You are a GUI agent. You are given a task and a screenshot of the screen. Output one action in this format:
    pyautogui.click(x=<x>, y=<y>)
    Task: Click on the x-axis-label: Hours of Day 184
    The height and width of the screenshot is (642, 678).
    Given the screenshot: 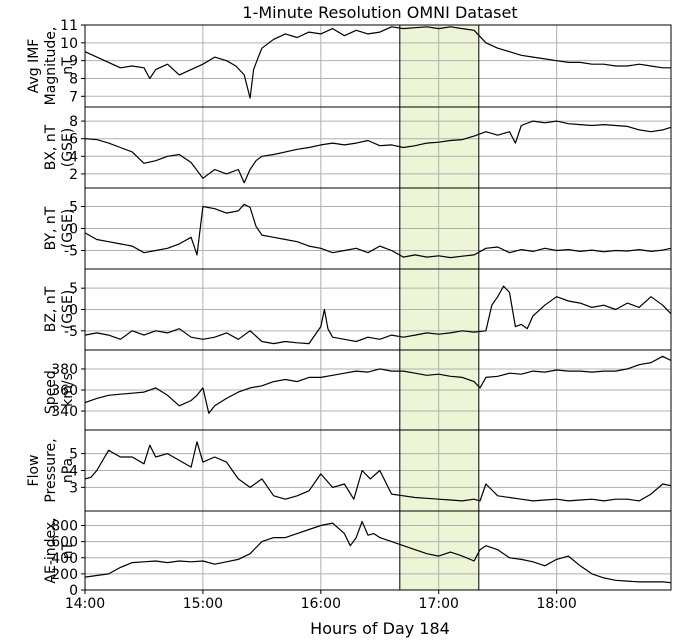 What is the action you would take?
    pyautogui.click(x=380, y=628)
    